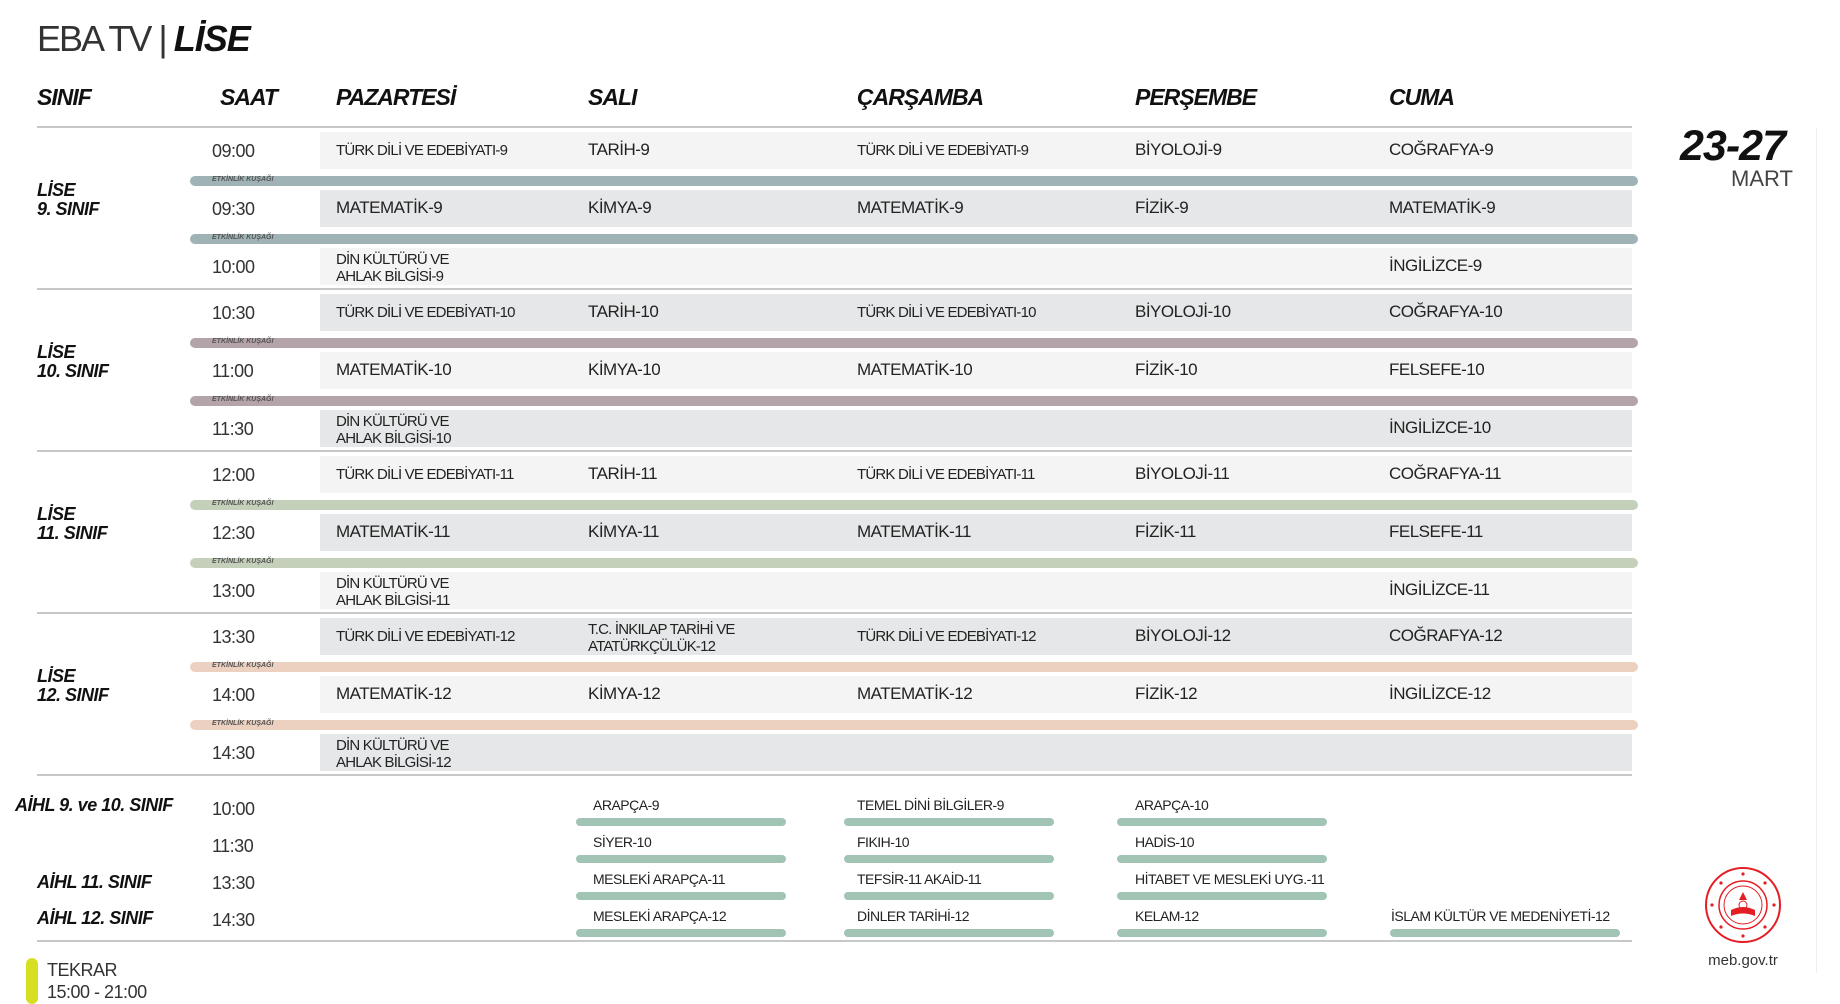 This screenshot has width=1840, height=1004. Describe the element at coordinates (233, 209) in the screenshot. I see `time-cell: 09:30` at that location.